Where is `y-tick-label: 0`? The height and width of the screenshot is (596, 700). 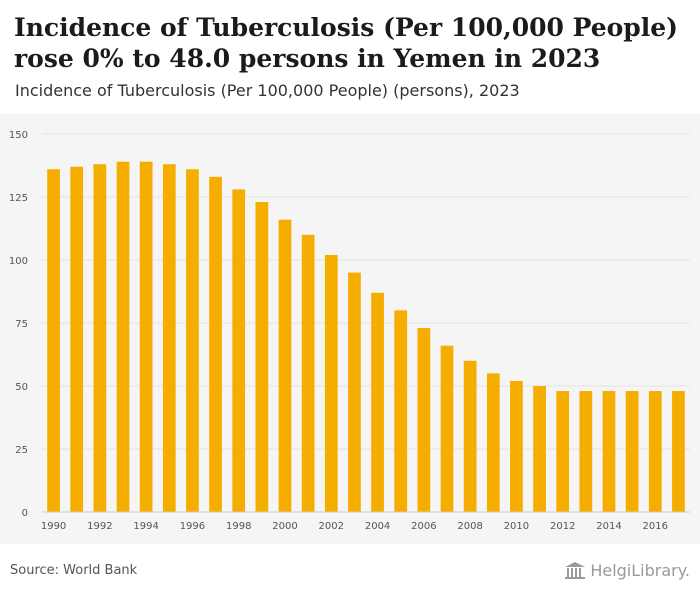
y-tick-label: 0 is located at coordinates (25, 513).